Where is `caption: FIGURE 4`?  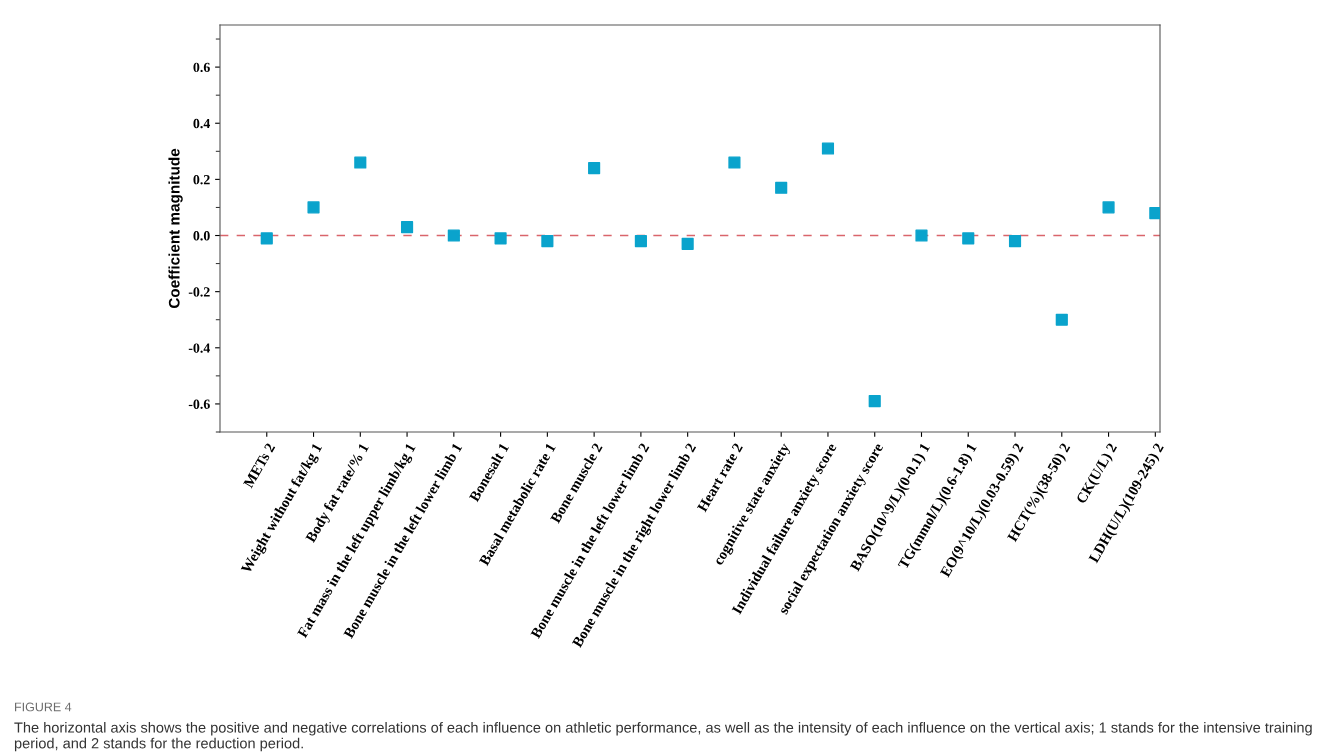 caption: FIGURE 4 is located at coordinates (43, 707).